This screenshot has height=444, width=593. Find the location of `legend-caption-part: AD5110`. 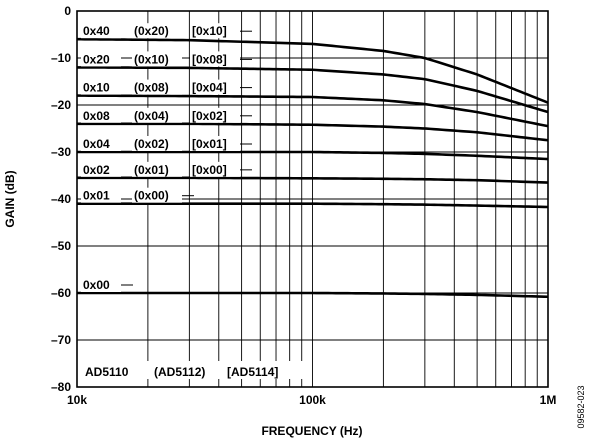

legend-caption-part: AD5110 is located at coordinates (107, 372).